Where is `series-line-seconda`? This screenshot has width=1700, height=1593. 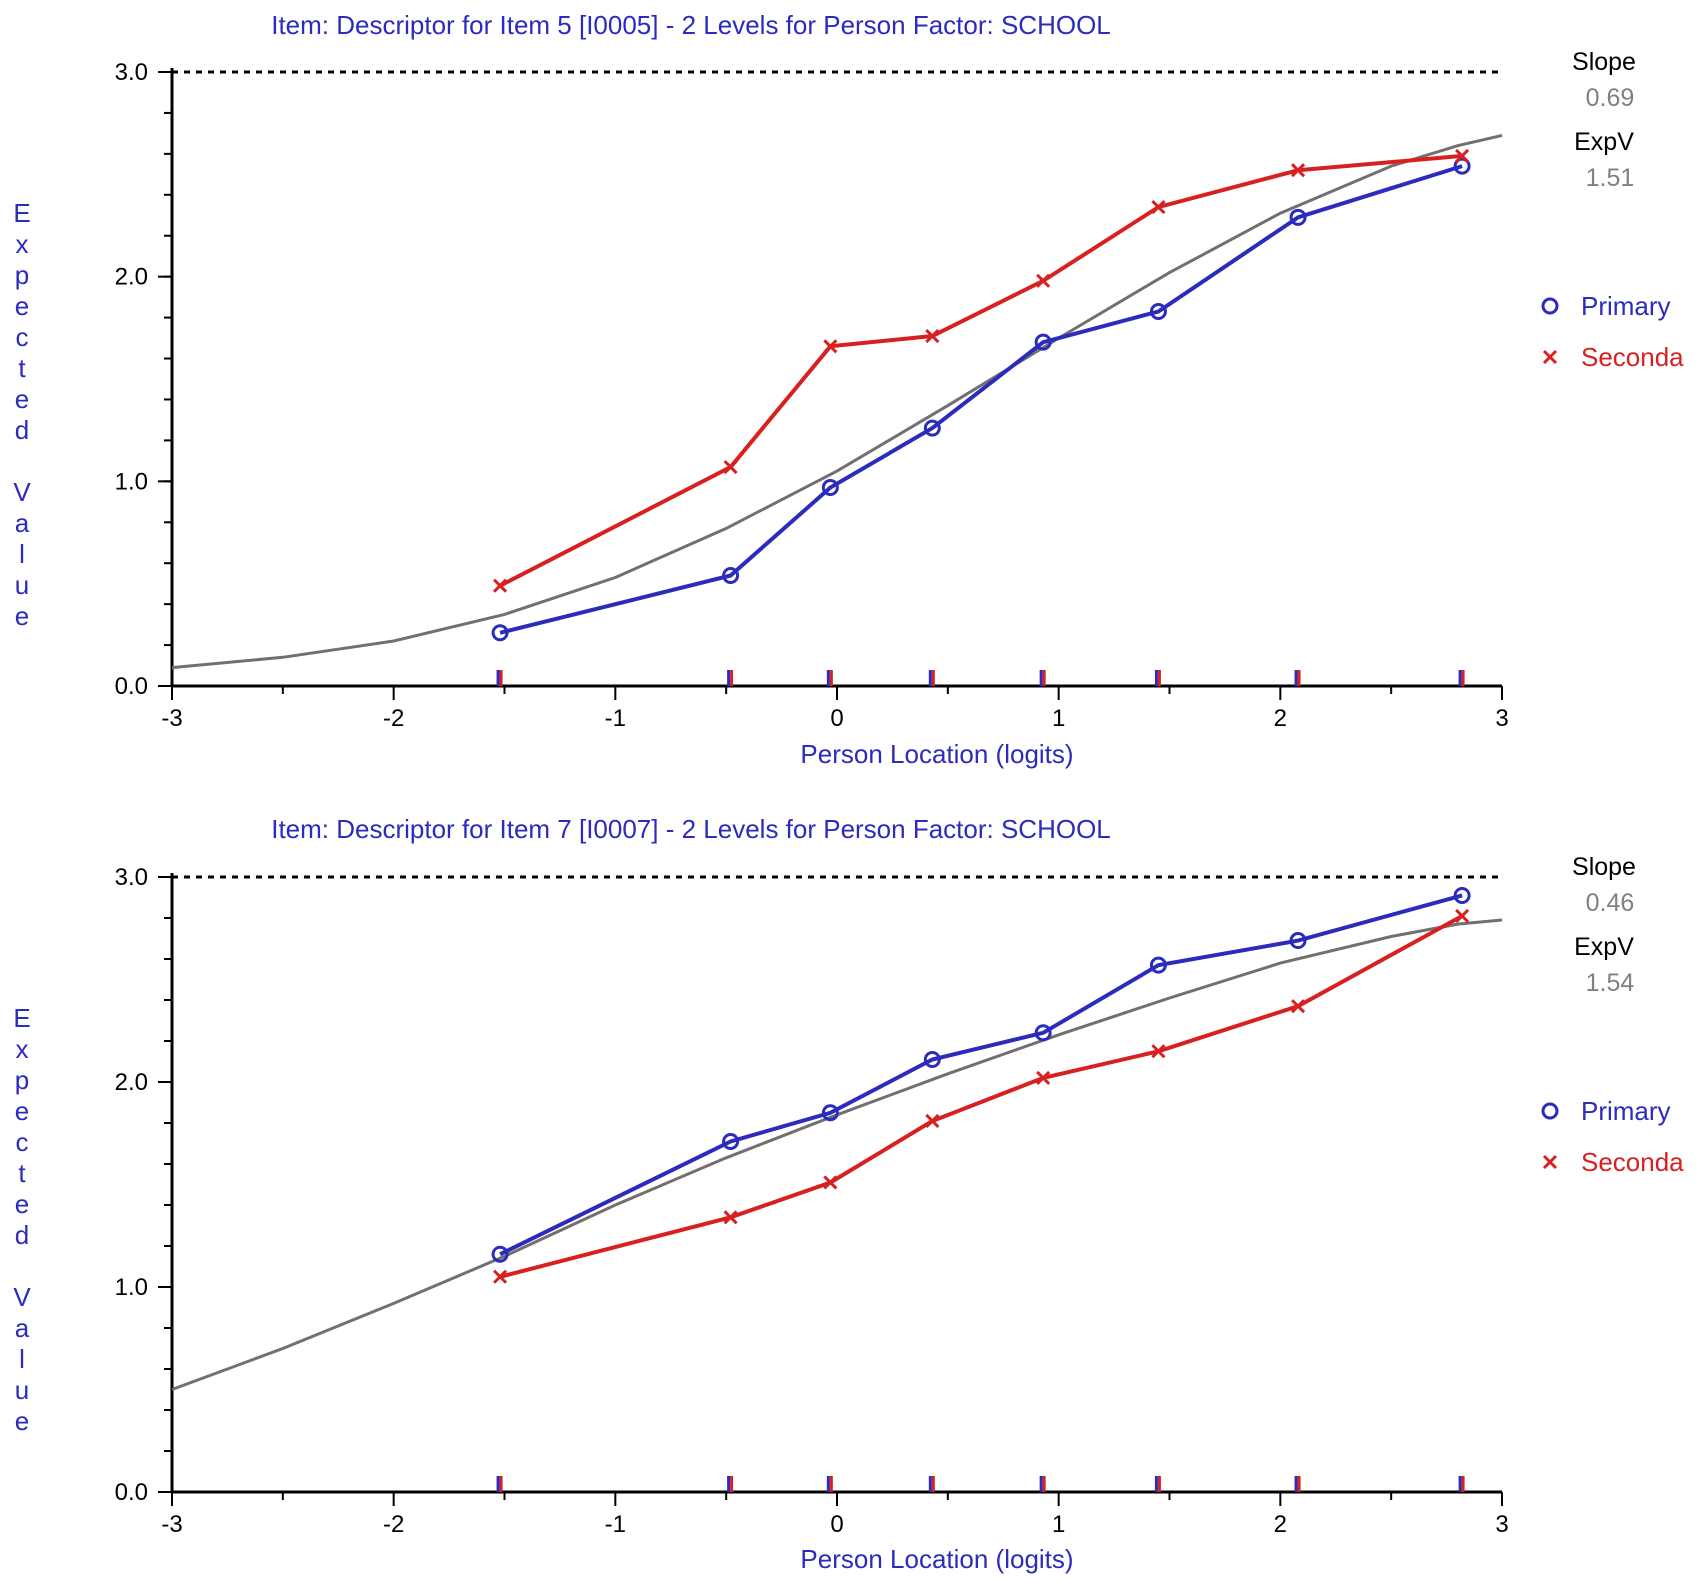
series-line-seconda is located at coordinates (981, 1096).